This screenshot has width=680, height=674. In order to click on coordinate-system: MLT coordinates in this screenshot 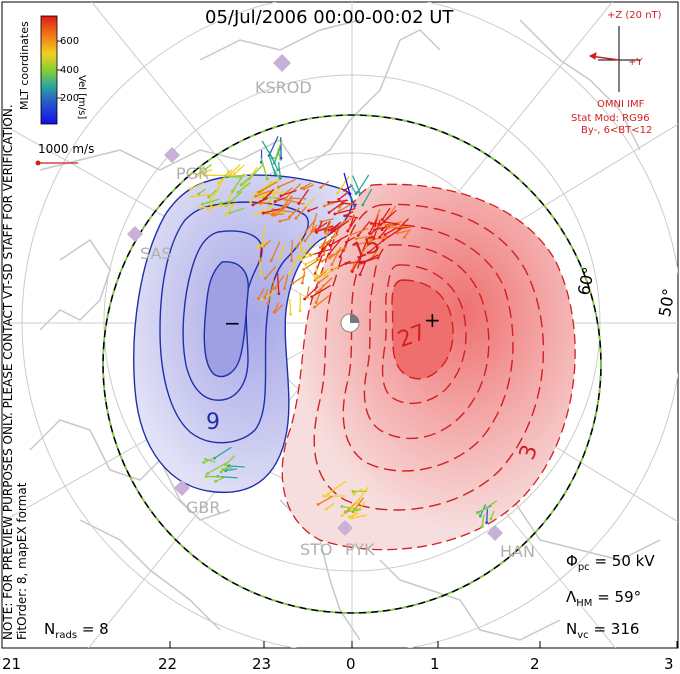, I will do `click(24, 65)`.